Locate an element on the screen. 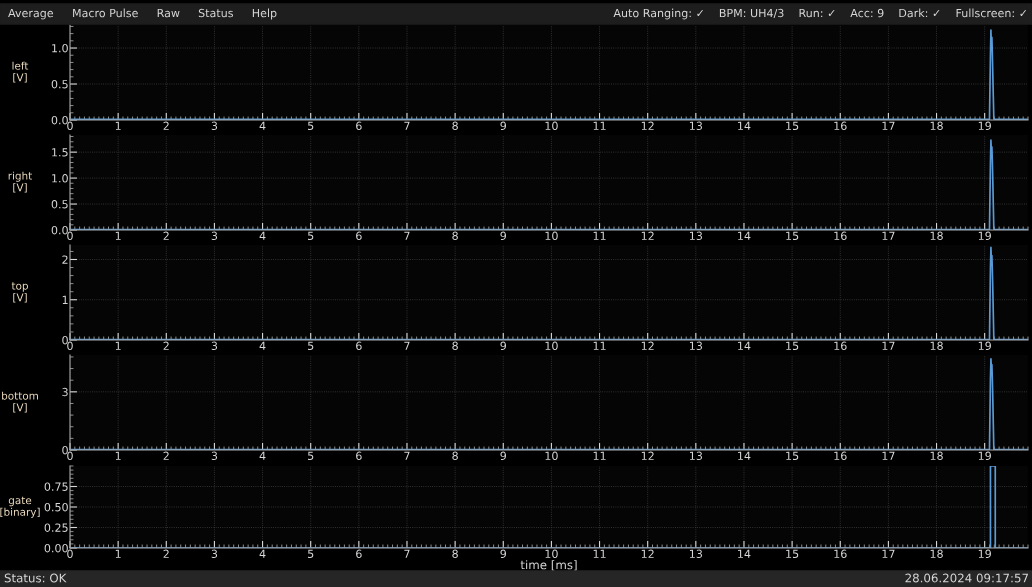 This screenshot has height=587, width=1032. y-tick-label: 0.0 is located at coordinates (59, 120).